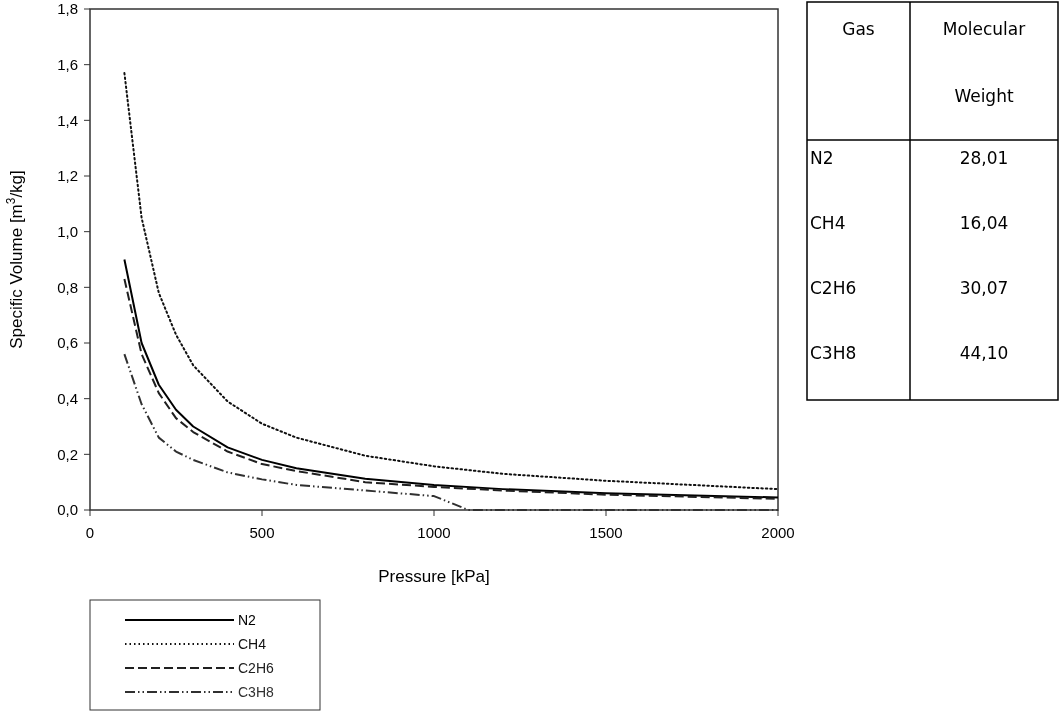 The image size is (1061, 717). What do you see at coordinates (984, 353) in the screenshot?
I see `text: 44,10` at bounding box center [984, 353].